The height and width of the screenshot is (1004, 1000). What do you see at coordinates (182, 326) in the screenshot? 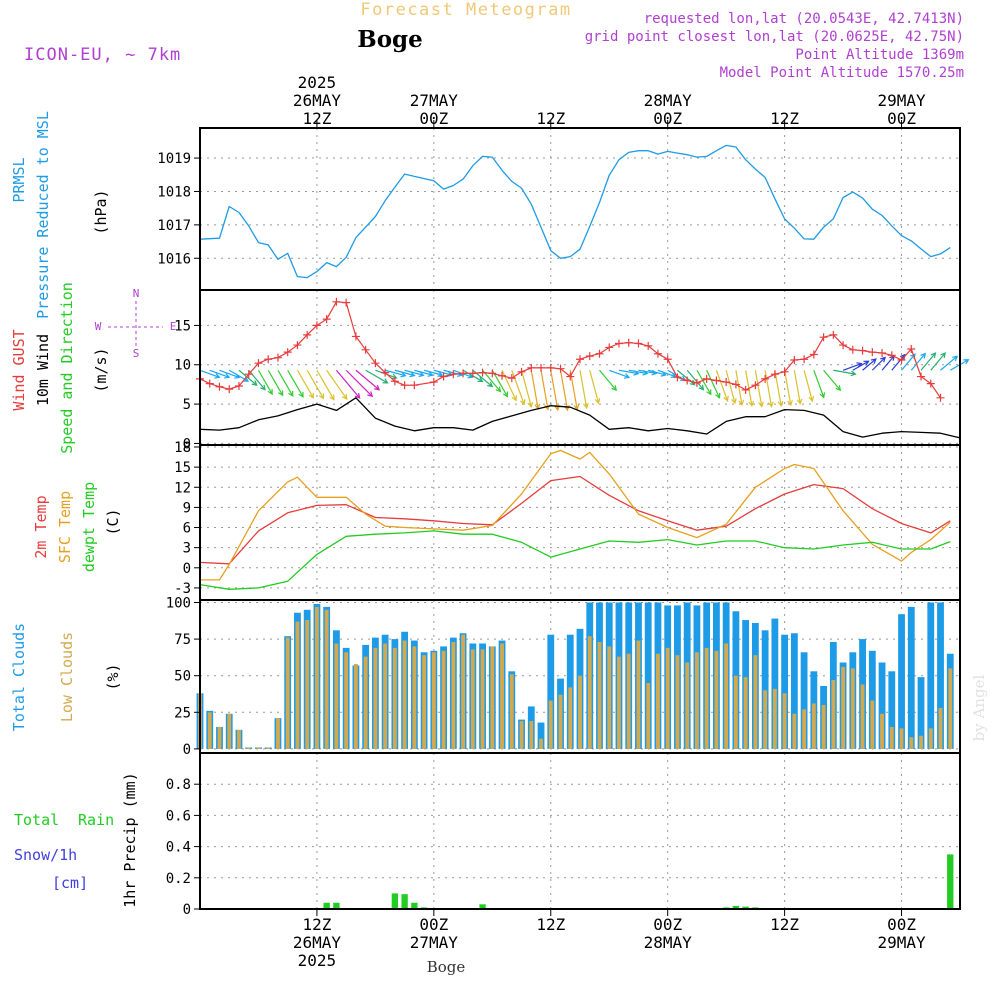
I see `y-tick-label: 15` at bounding box center [182, 326].